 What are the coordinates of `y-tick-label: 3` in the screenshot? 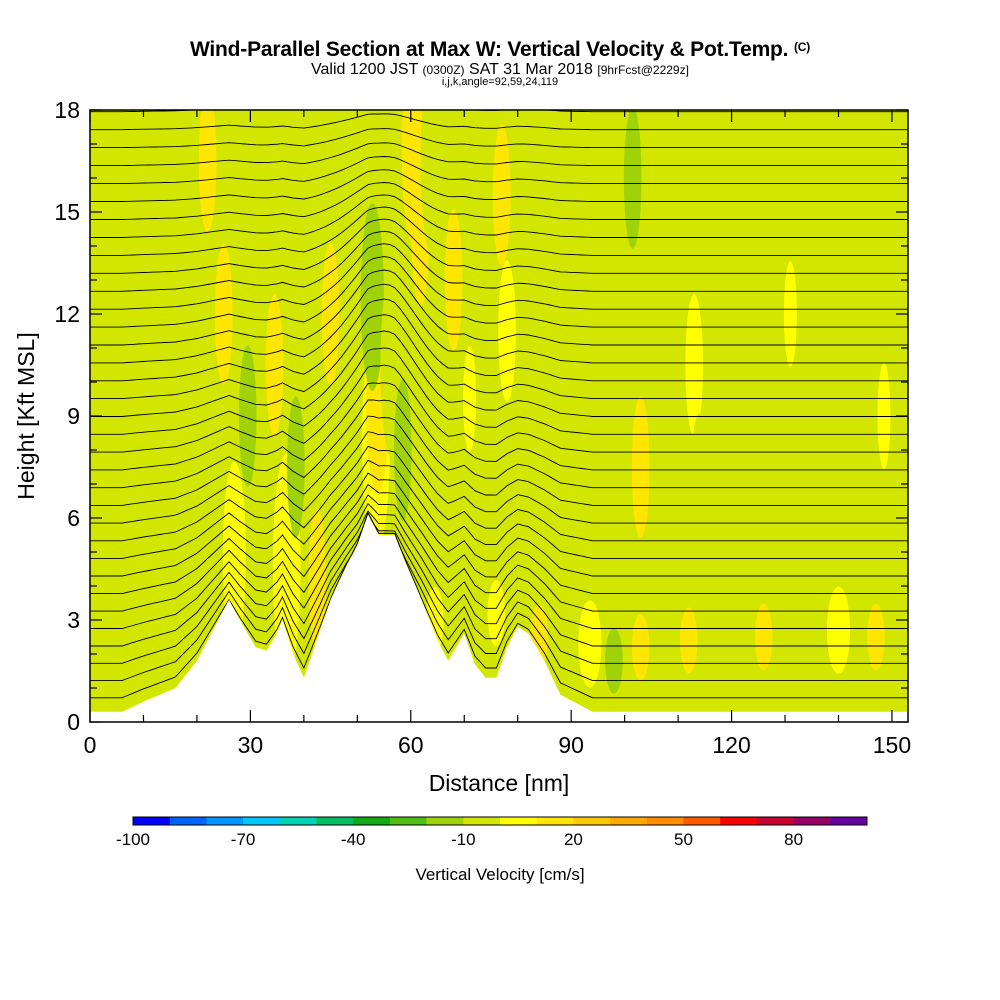 It's located at (73, 620).